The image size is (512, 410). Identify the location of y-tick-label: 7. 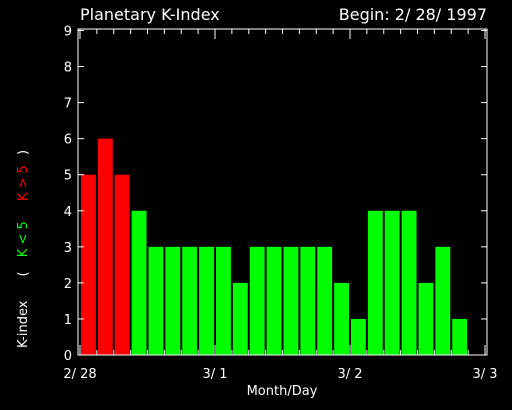
(68, 104).